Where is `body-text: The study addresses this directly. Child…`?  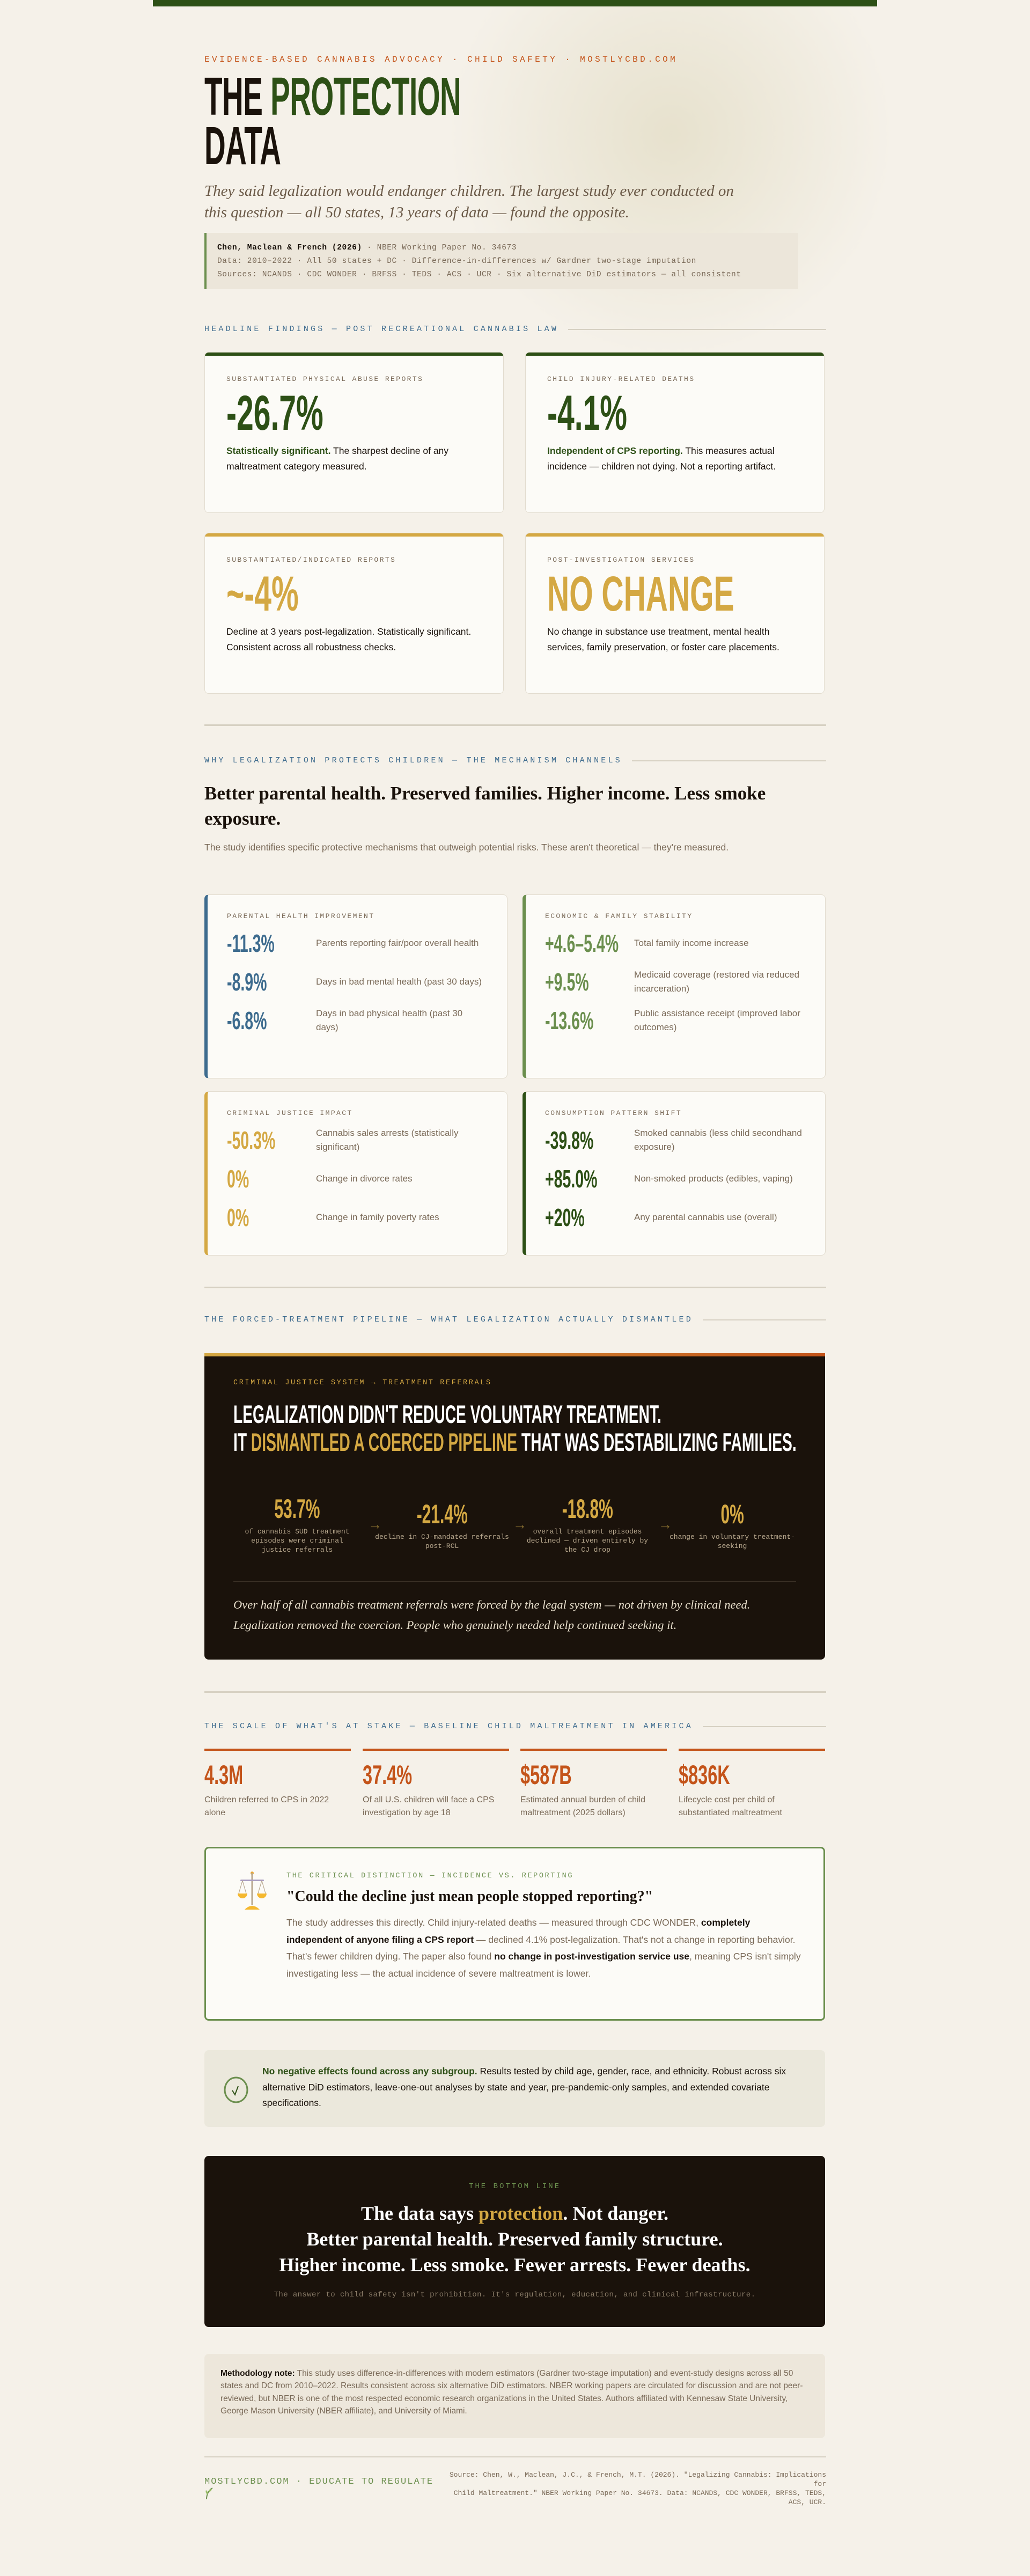
body-text: The study addresses this directly. Child… is located at coordinates (494, 1922).